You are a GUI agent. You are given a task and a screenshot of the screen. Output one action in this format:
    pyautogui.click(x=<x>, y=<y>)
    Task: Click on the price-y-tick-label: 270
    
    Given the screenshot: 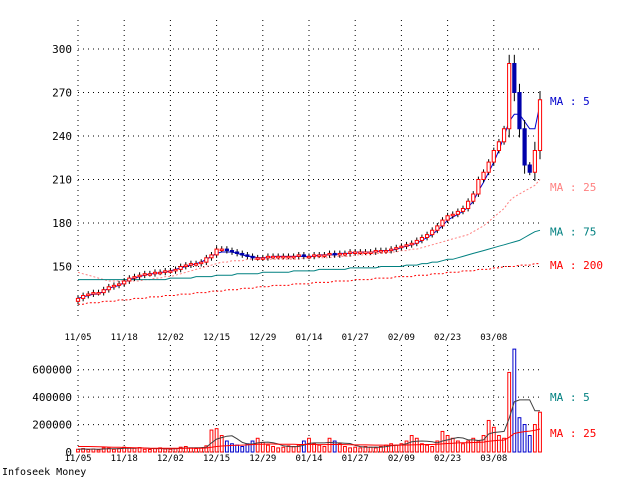 What is the action you would take?
    pyautogui.click(x=62, y=93)
    